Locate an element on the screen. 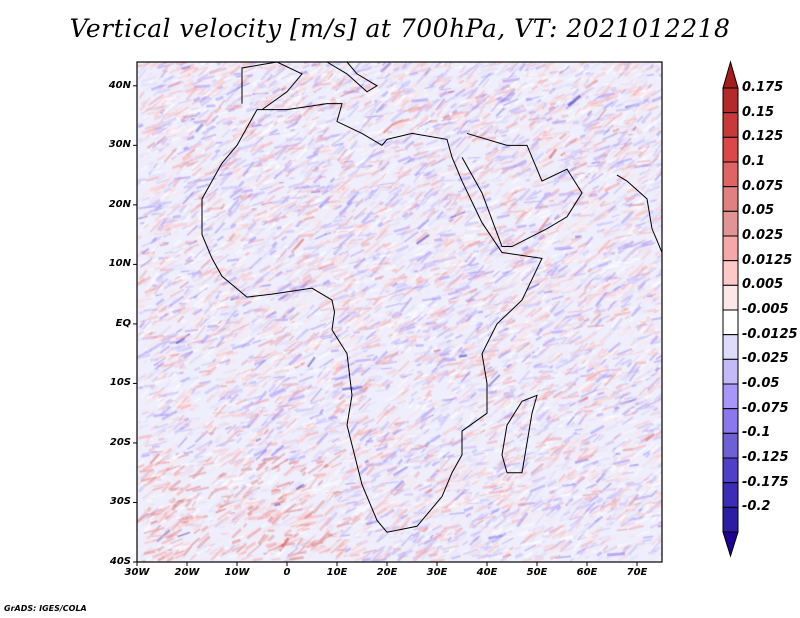  colorbar-label: 0.125 is located at coordinates (763, 137).